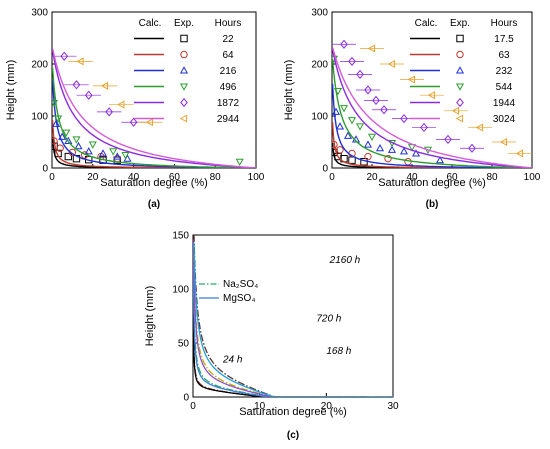 This screenshot has height=449, width=550. I want to click on x-tick-label: 10, so click(260, 406).